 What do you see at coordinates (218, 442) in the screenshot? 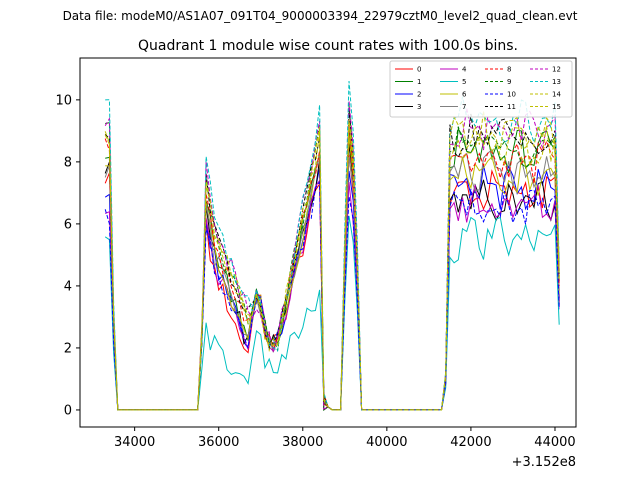
I see `x-tick-label: 36000` at bounding box center [218, 442].